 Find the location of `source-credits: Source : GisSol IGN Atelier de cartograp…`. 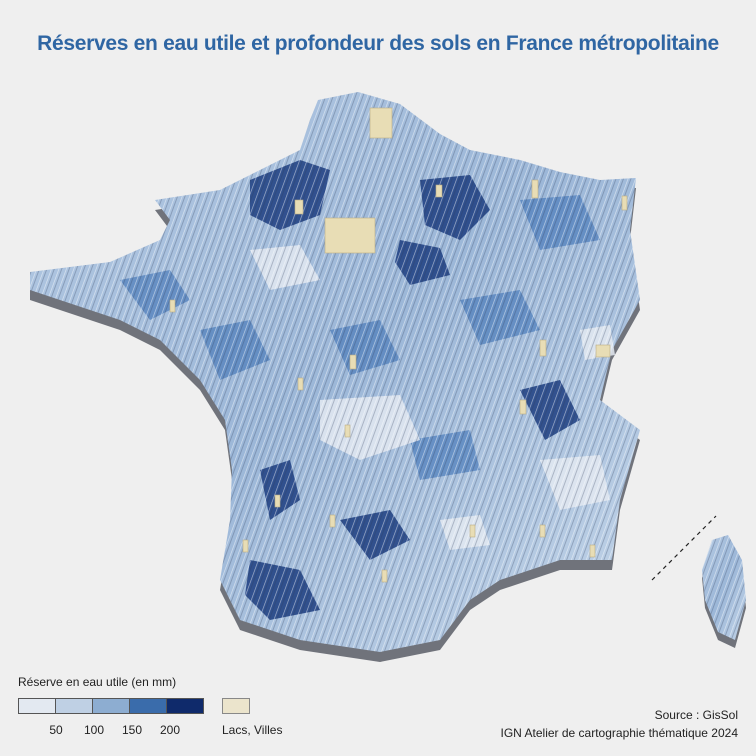

source-credits: Source : GisSol IGN Atelier de cartograp… is located at coordinates (619, 724).